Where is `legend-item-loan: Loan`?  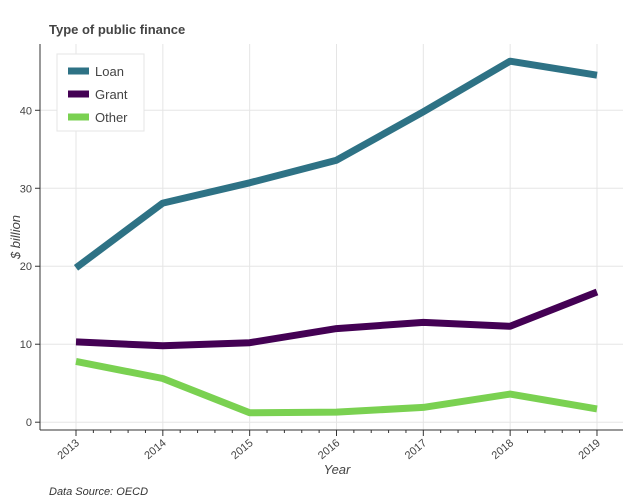 legend-item-loan: Loan is located at coordinates (109, 71).